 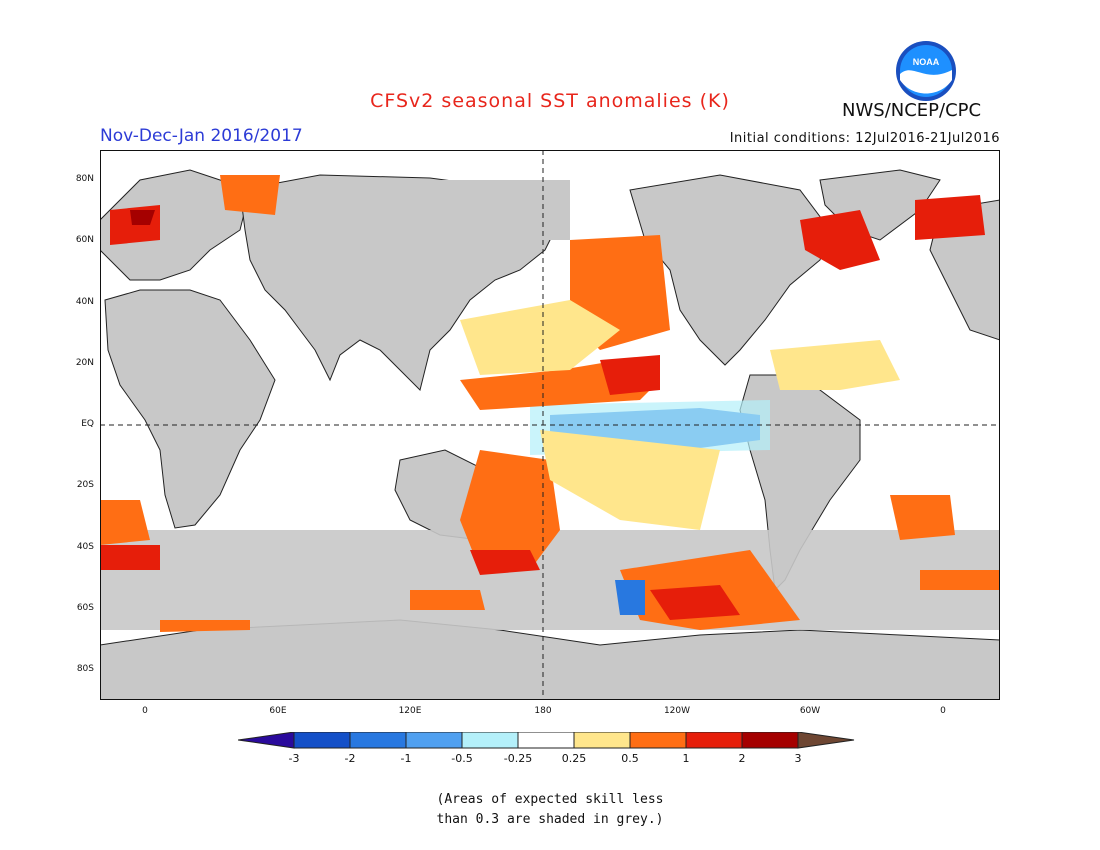 I want to click on lat-label: 80N, so click(x=84, y=179).